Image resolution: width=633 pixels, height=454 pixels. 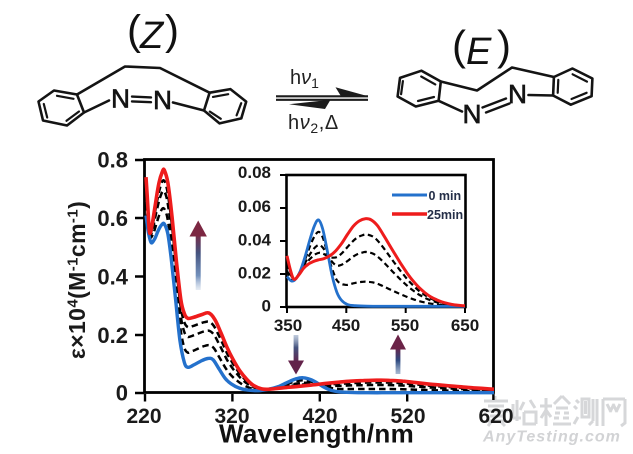 What do you see at coordinates (346, 325) in the screenshot?
I see `svg-text: 450` at bounding box center [346, 325].